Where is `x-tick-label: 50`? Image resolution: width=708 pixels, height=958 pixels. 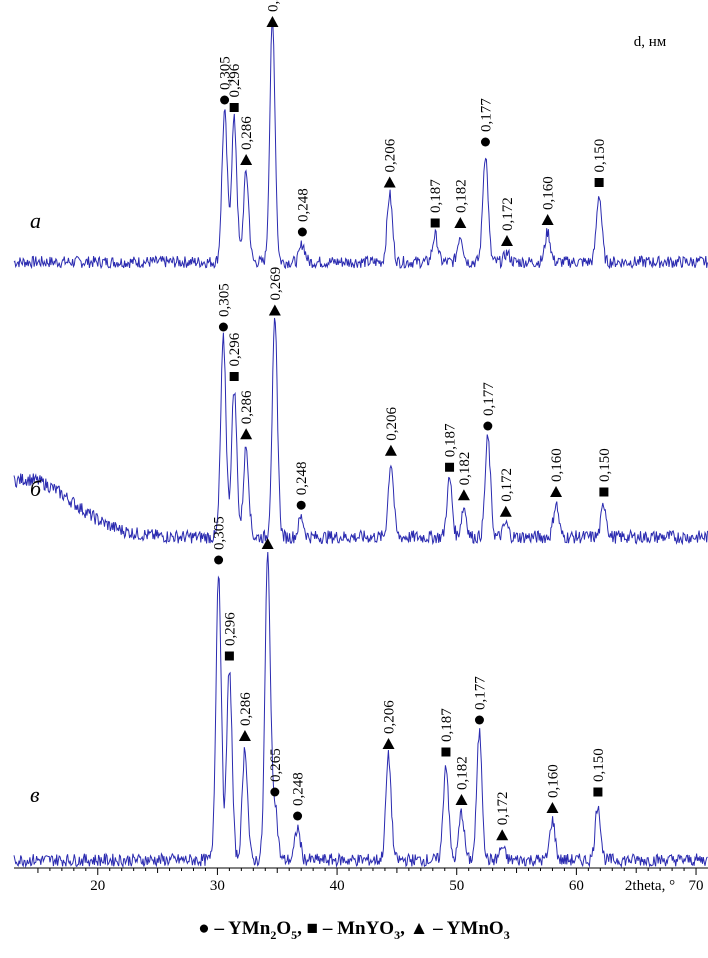 x-tick-label: 50 is located at coordinates (456, 886).